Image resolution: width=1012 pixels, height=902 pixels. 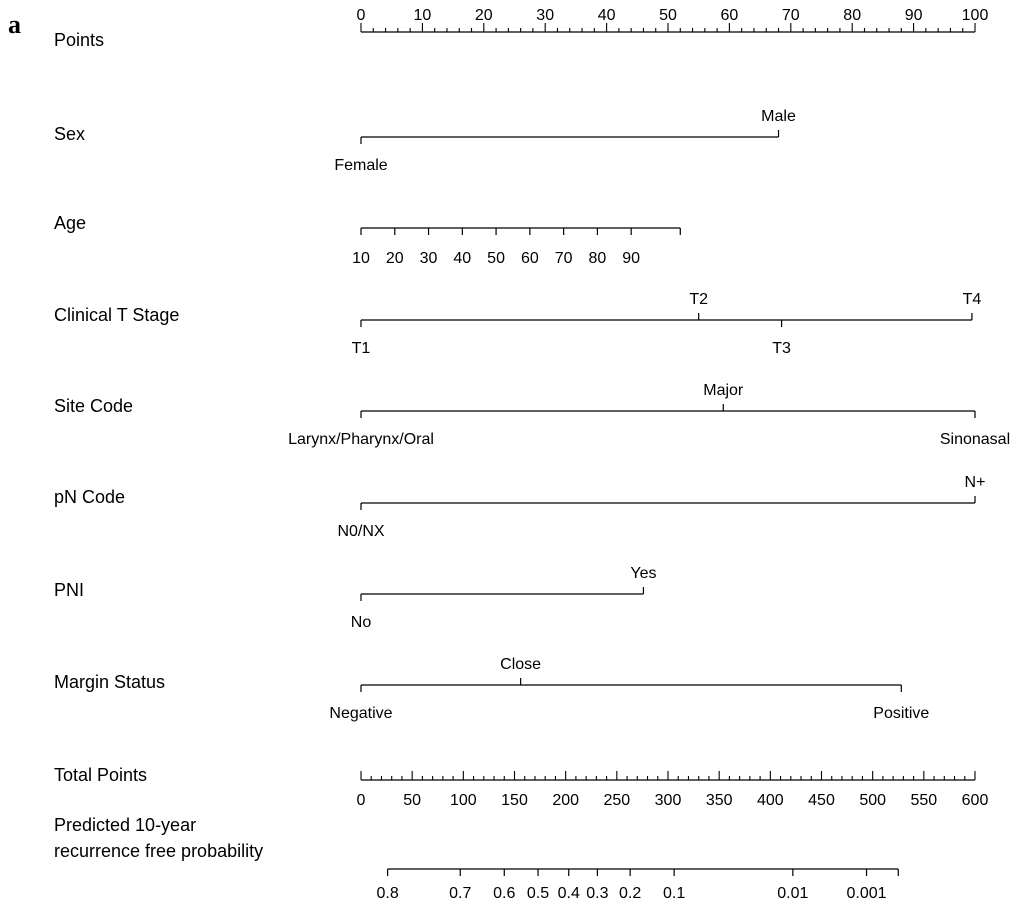 What do you see at coordinates (631, 258) in the screenshot?
I see `age-tick-label-90: 90` at bounding box center [631, 258].